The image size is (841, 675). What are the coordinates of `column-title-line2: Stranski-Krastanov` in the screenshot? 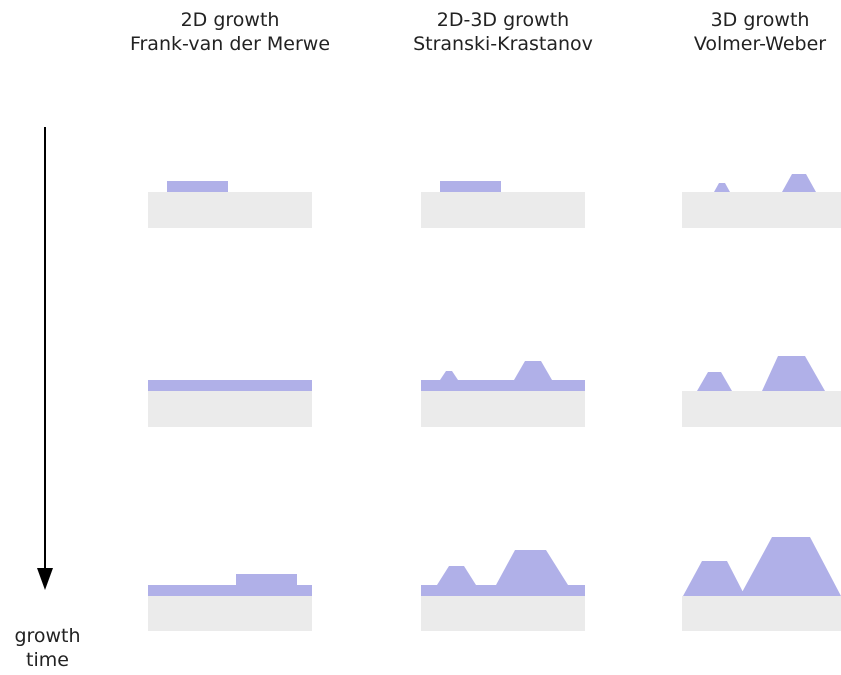 It's located at (503, 44).